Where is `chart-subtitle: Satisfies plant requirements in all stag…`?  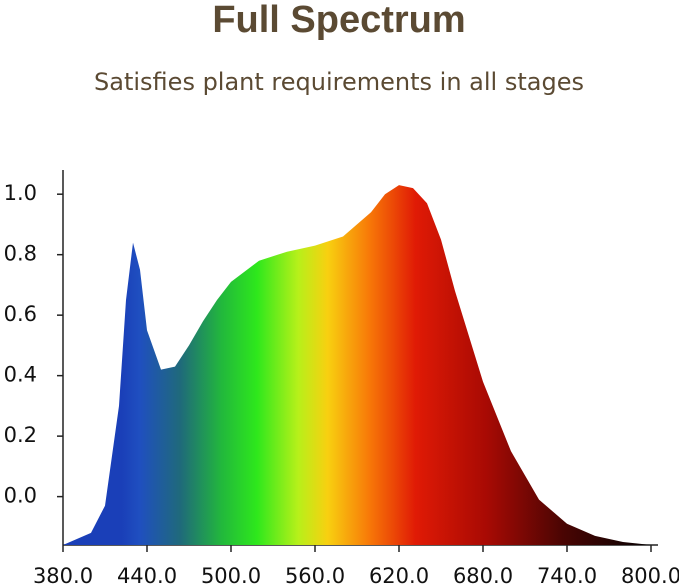 chart-subtitle: Satisfies plant requirements in all stag… is located at coordinates (339, 82).